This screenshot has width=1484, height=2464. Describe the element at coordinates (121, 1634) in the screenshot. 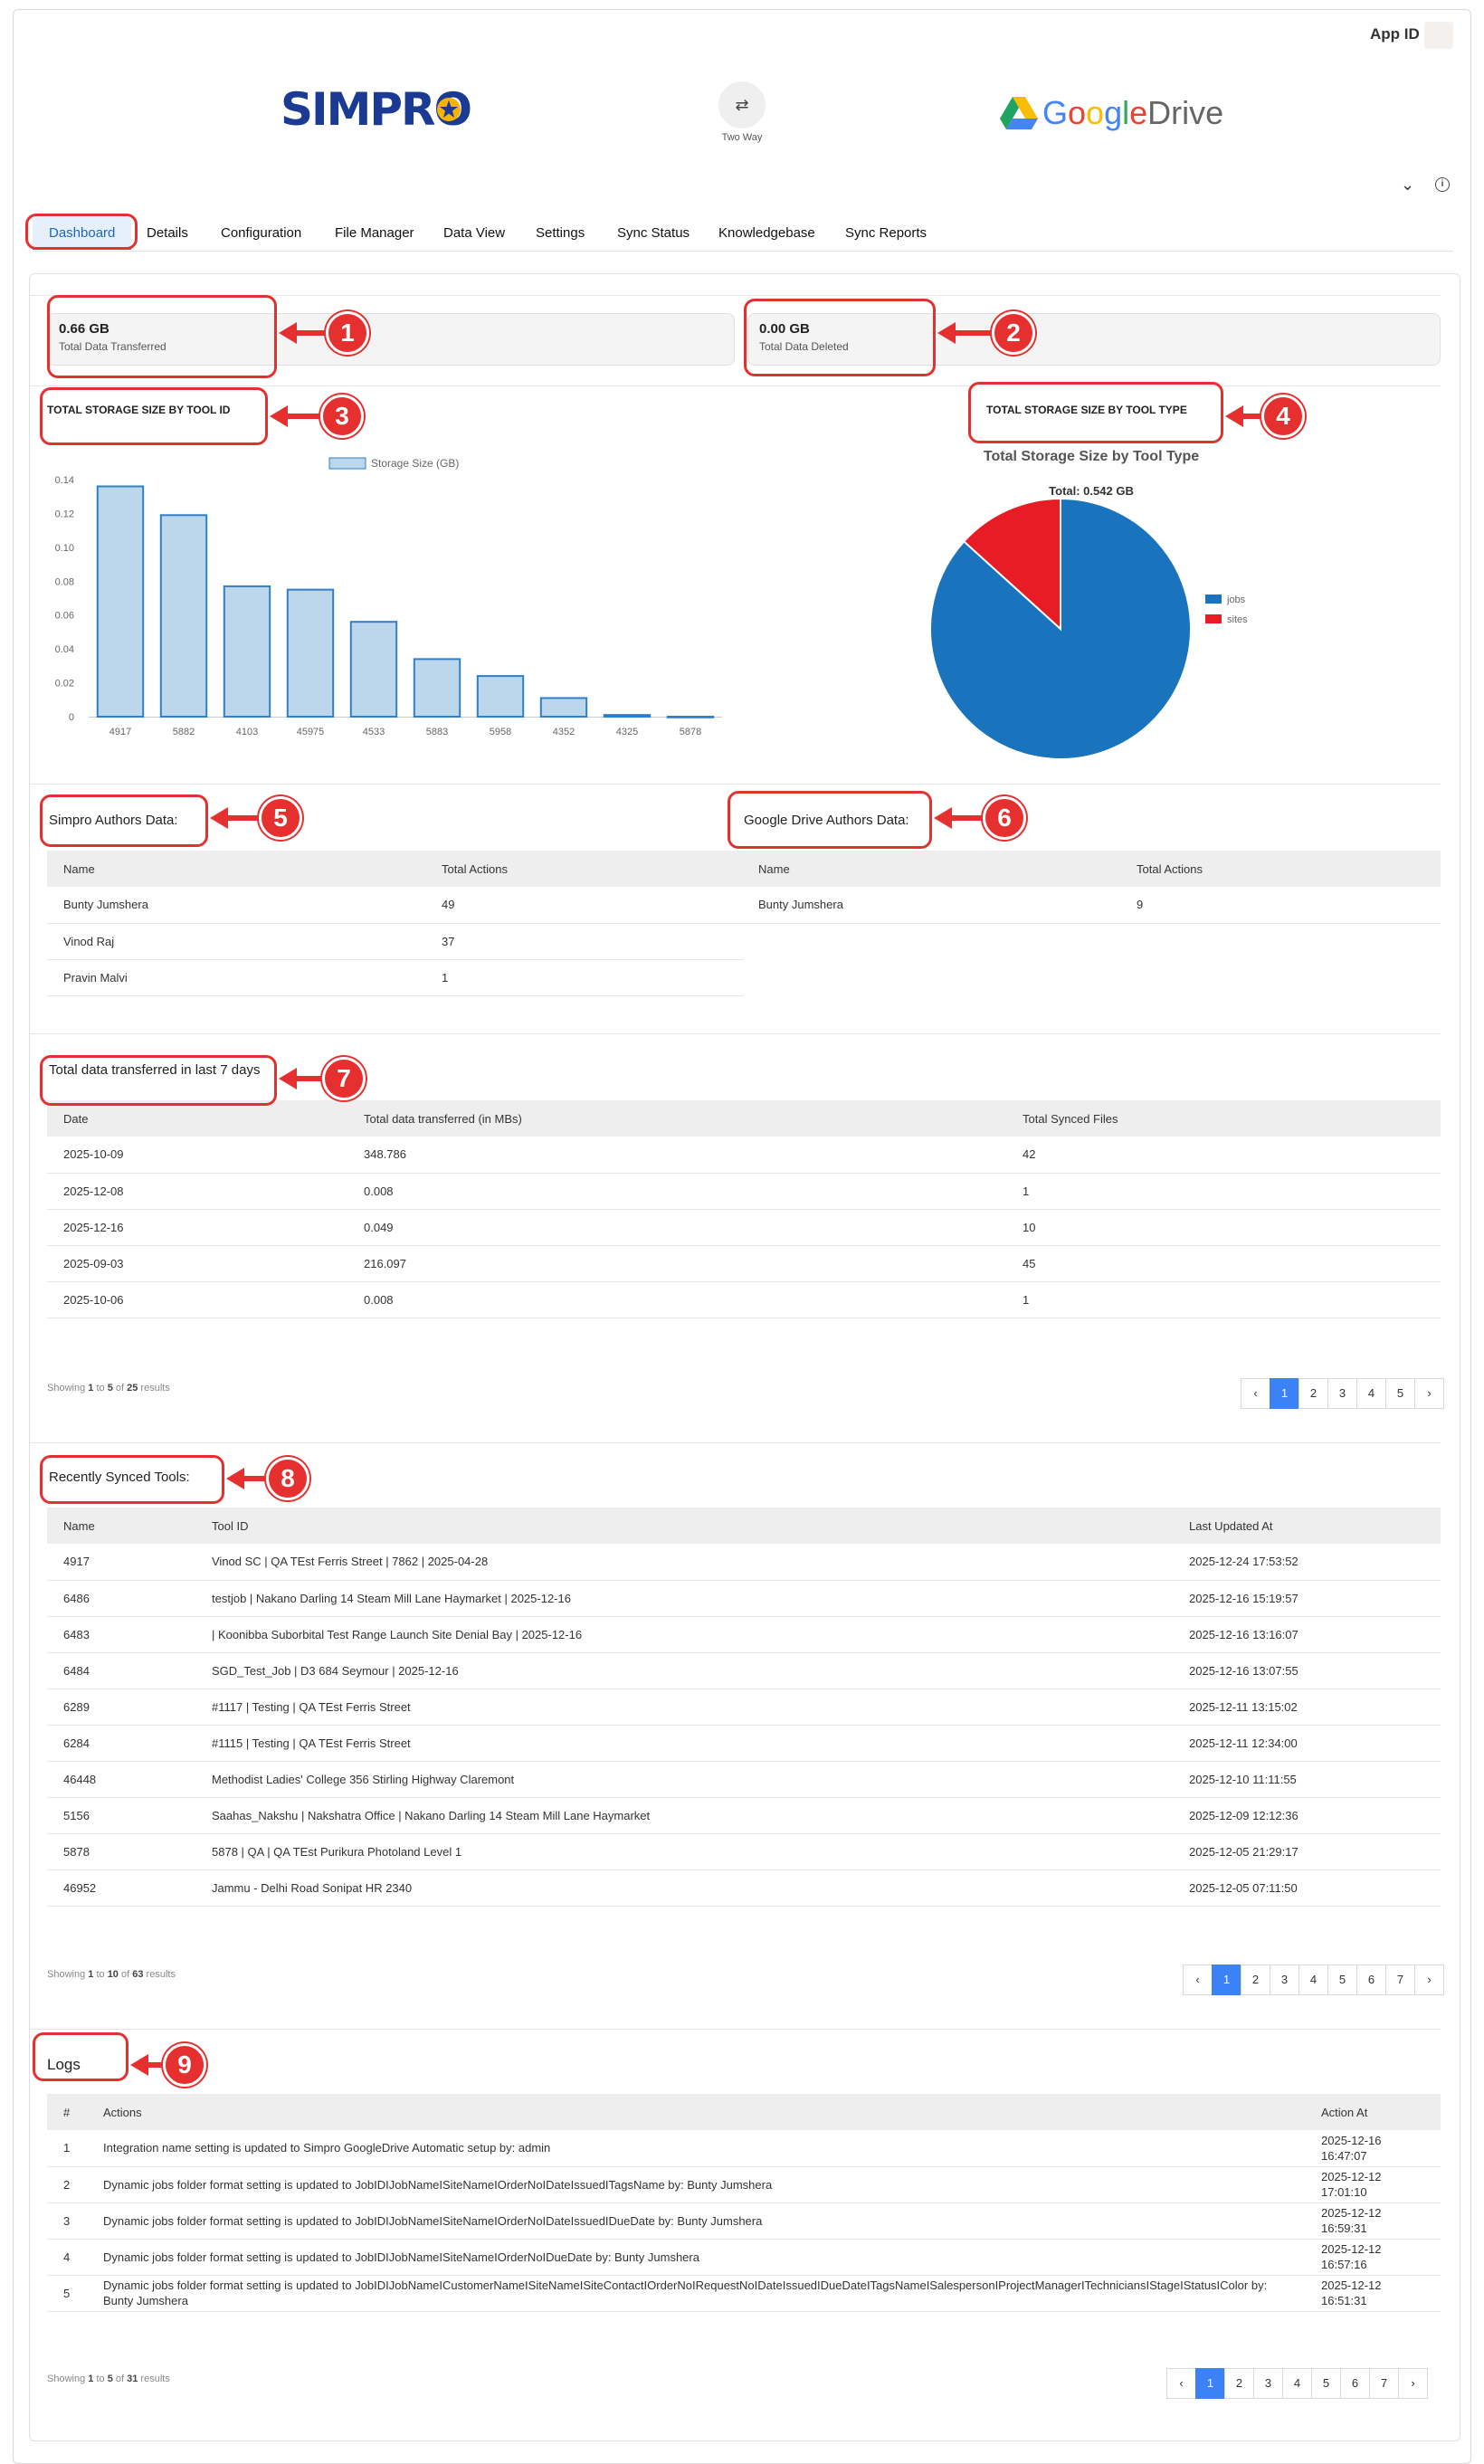

I see `table-cell: 6483` at that location.